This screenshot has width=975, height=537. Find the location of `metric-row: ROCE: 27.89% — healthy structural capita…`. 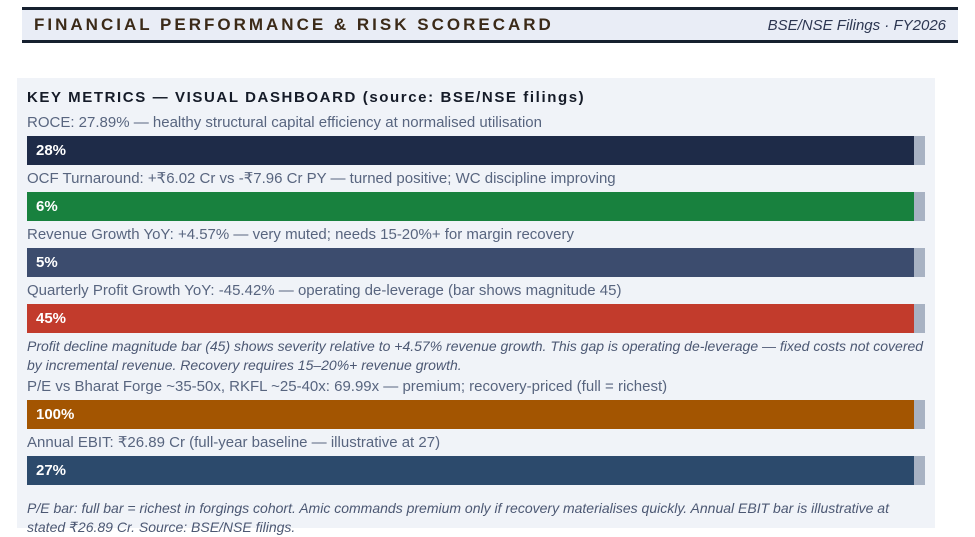

metric-row: ROCE: 27.89% — healthy structural capita… is located at coordinates (476, 139).